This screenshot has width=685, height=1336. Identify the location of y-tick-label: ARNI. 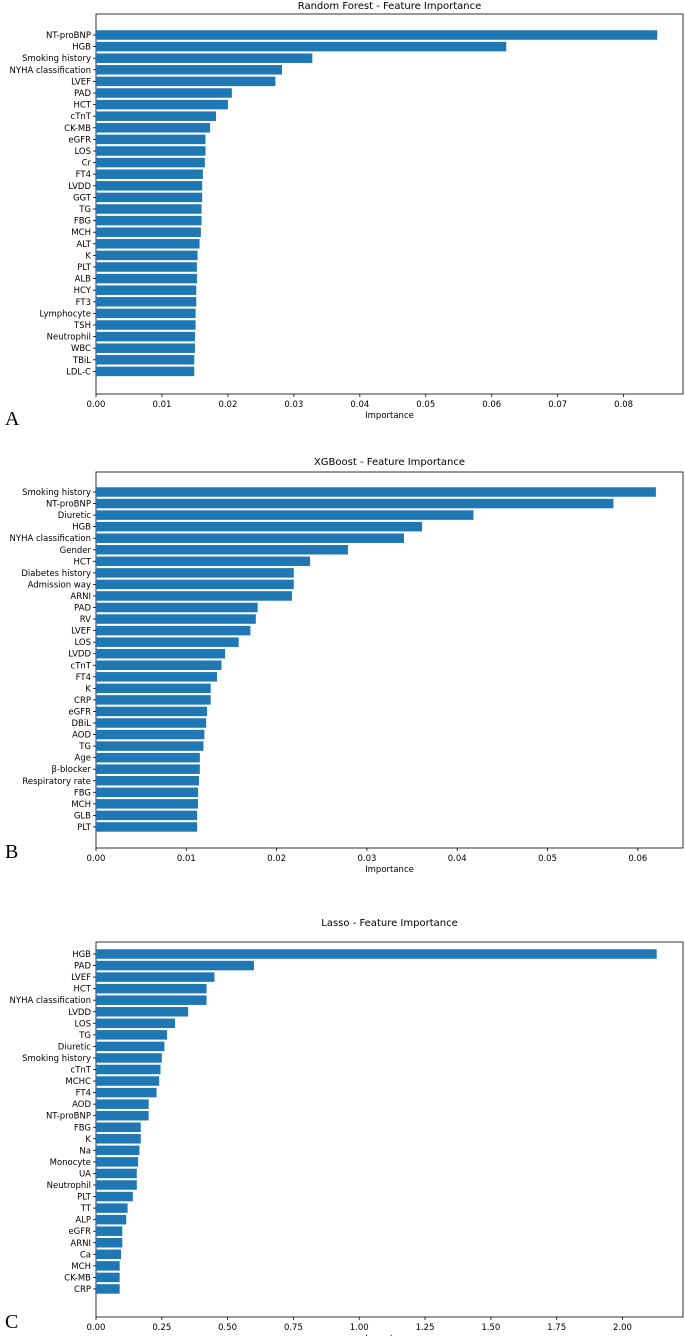
(80, 1244).